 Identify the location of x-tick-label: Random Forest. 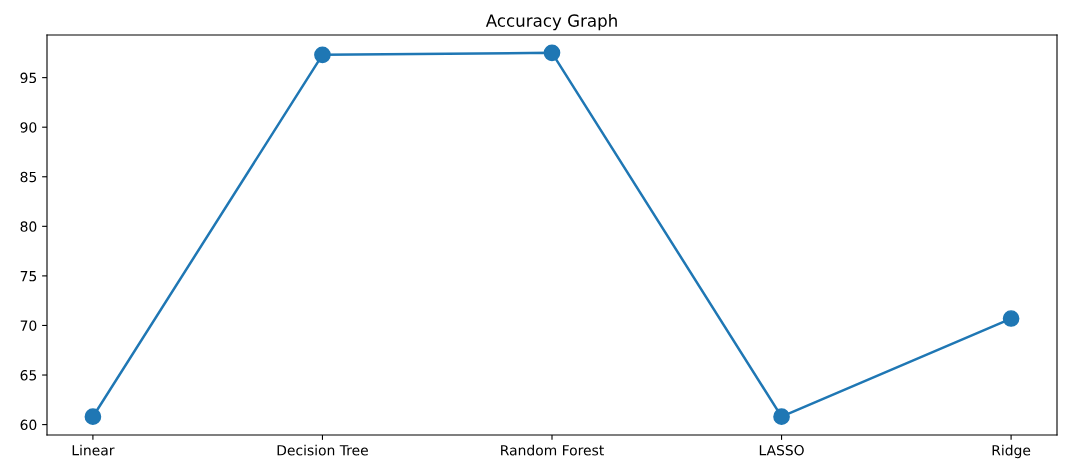
(552, 450).